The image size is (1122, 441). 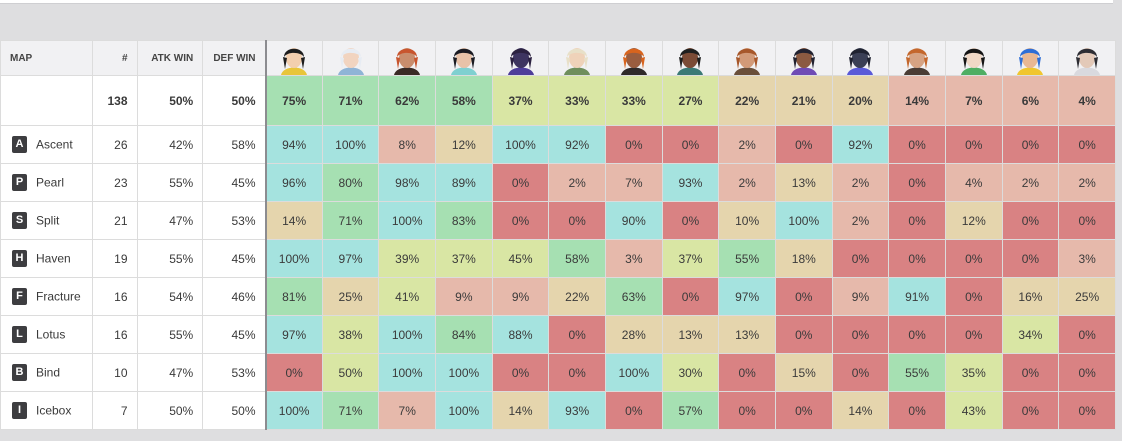 I want to click on agent-pickrate-cell: 43%, so click(x=973, y=410).